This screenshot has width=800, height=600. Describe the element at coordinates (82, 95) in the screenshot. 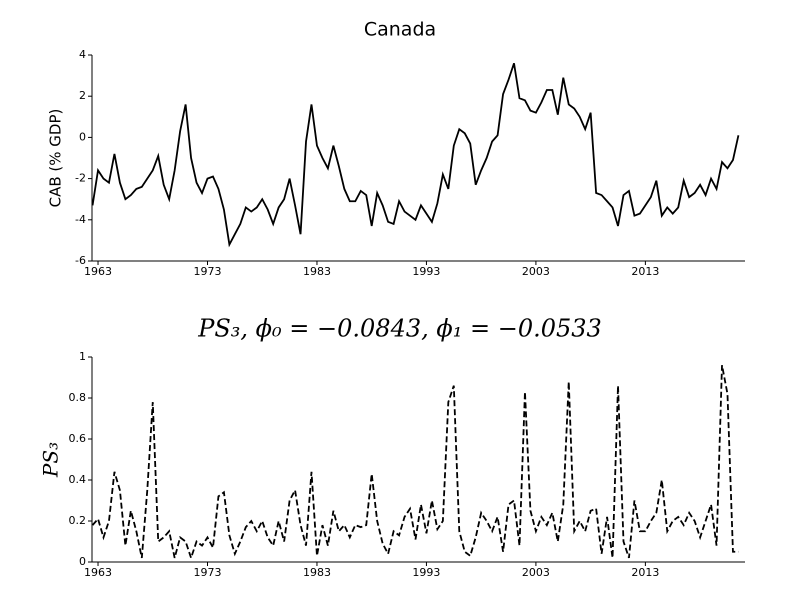

I see `y-tick-label: 2` at that location.